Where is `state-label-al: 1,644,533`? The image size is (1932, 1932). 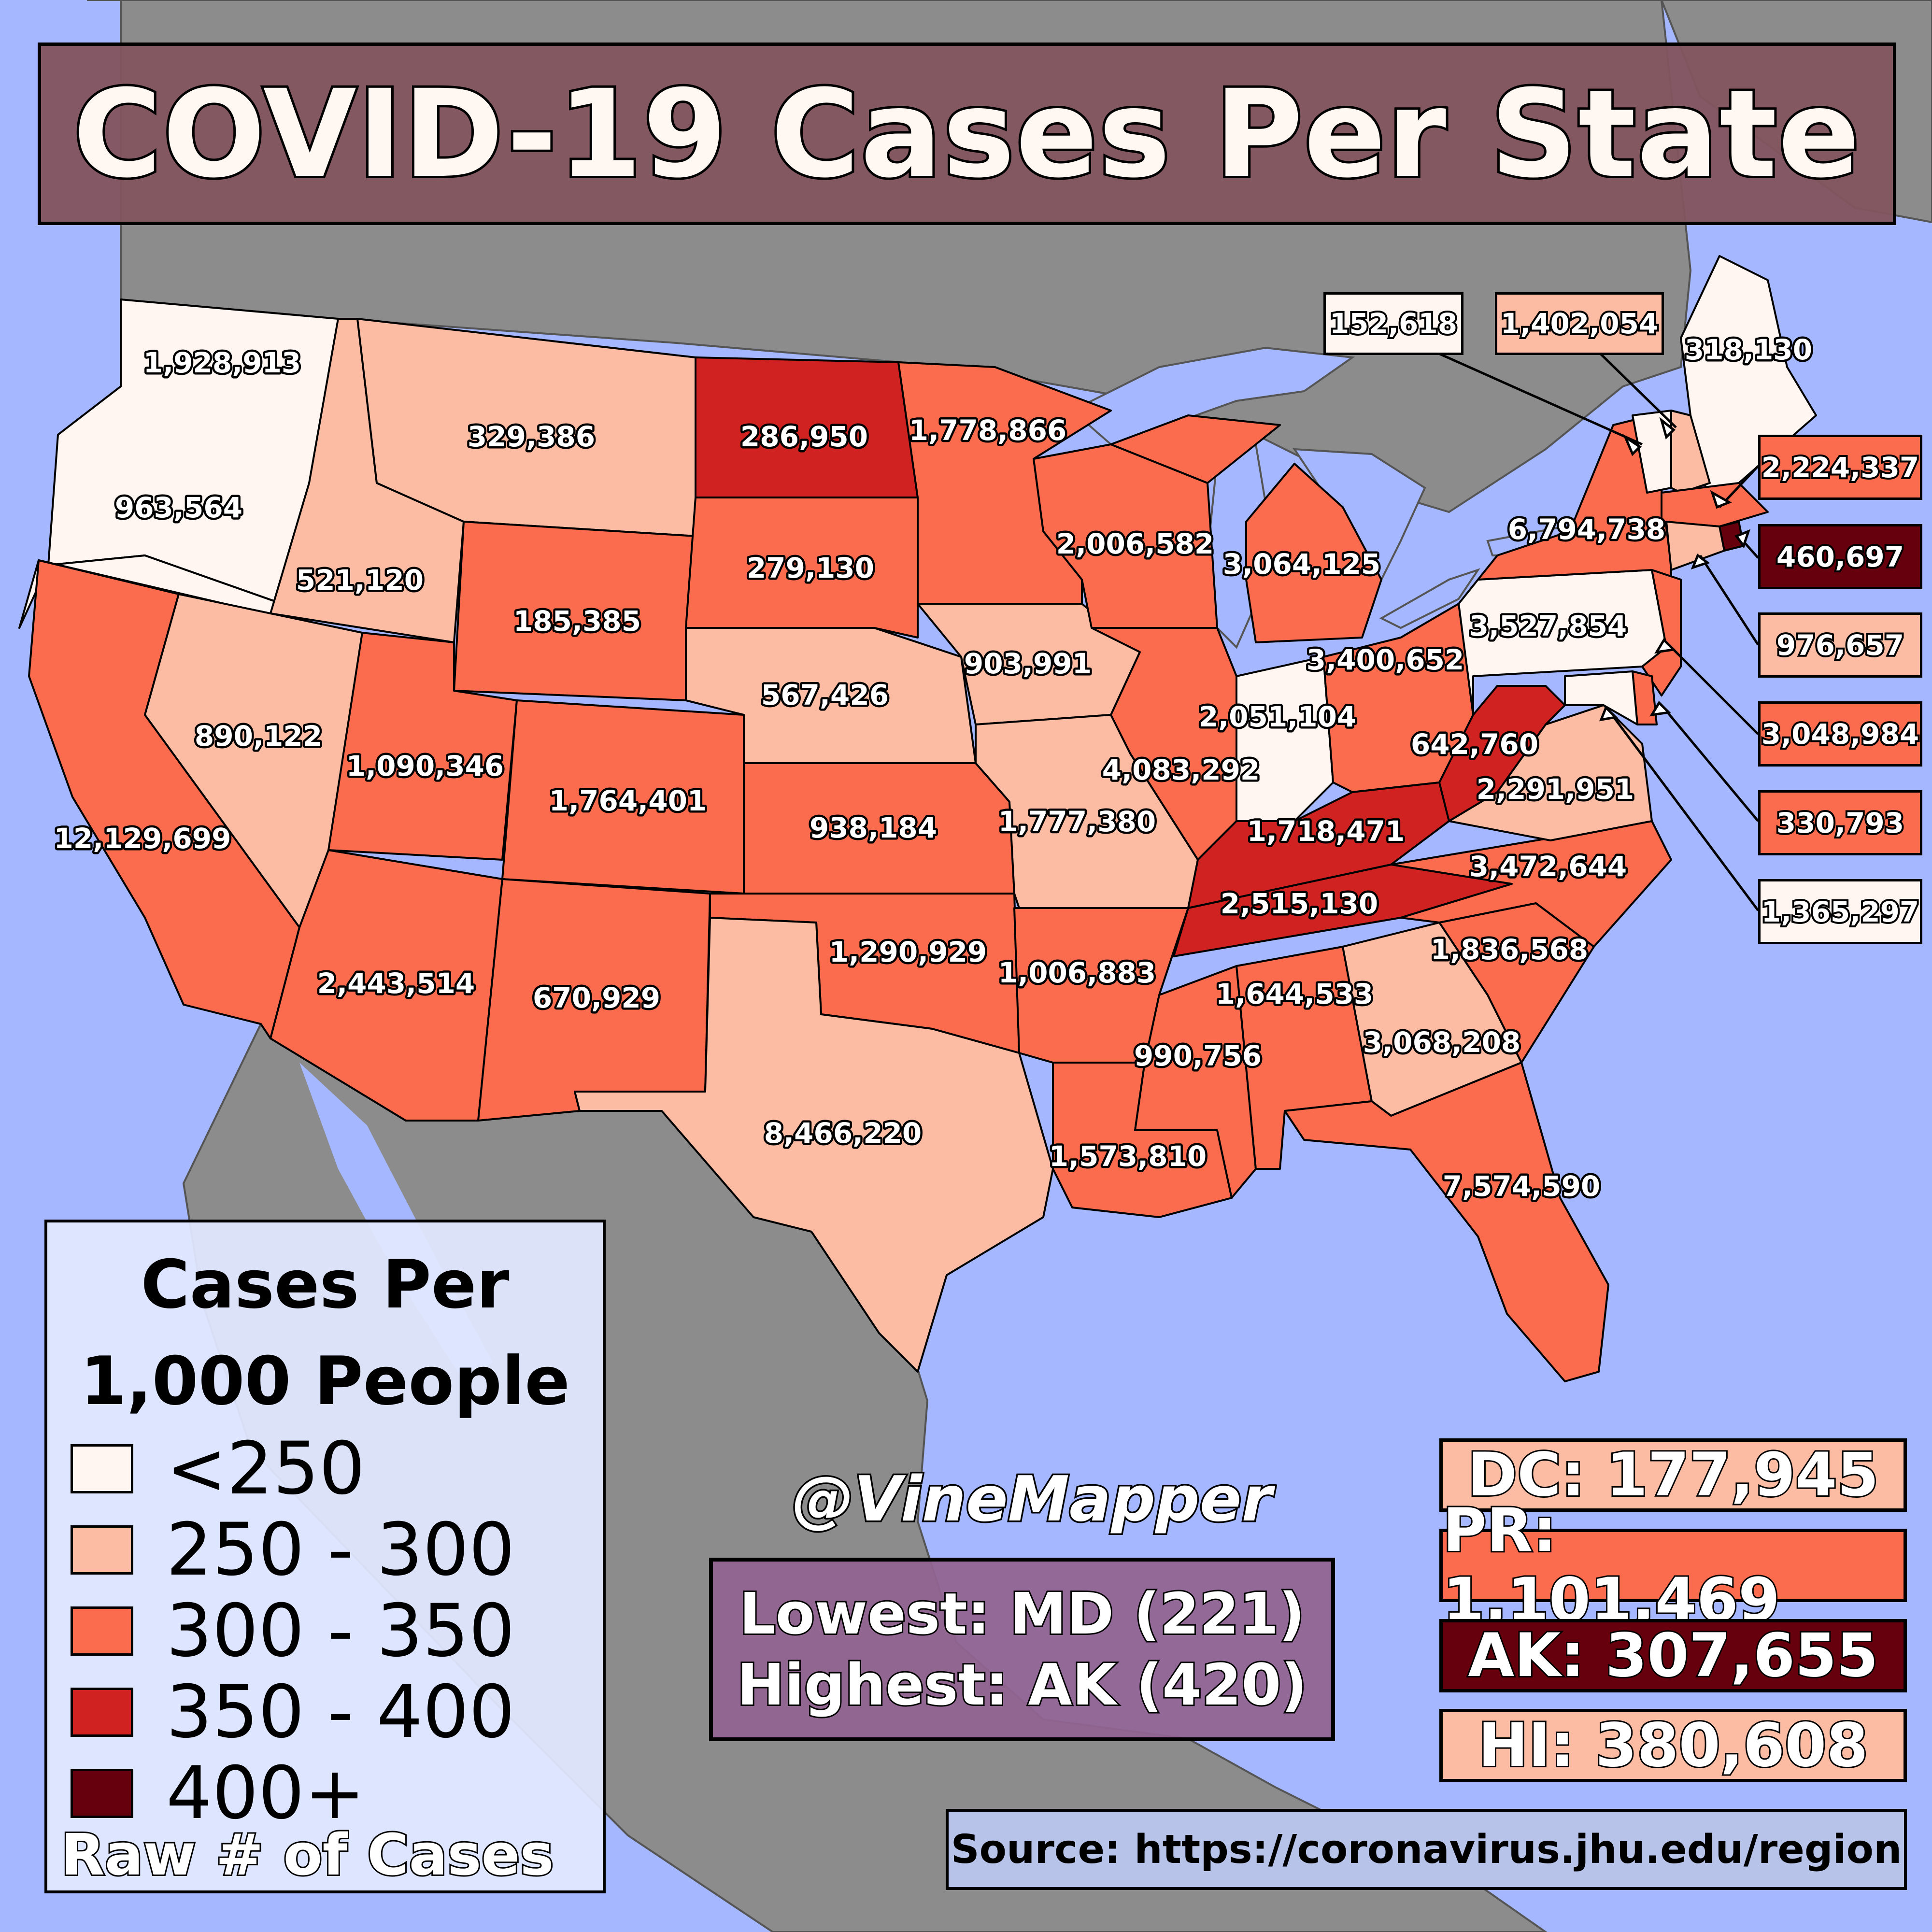
state-label-al: 1,644,533 is located at coordinates (1295, 994).